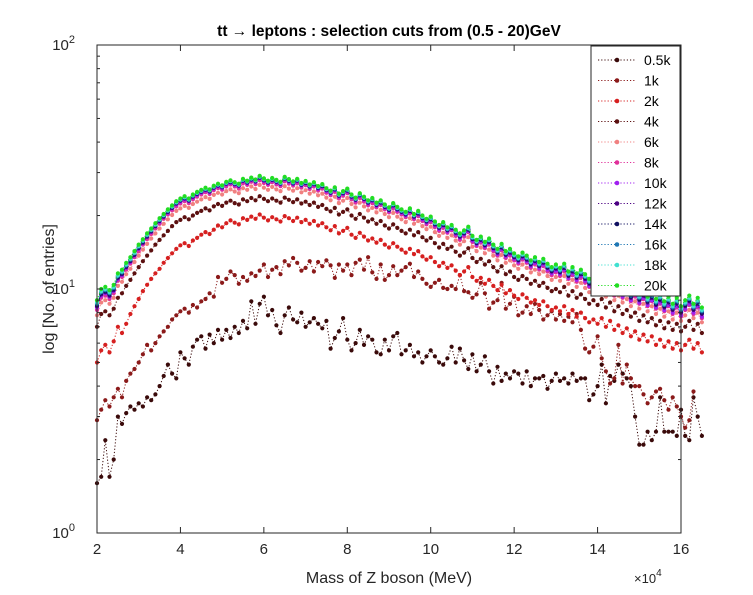  Describe the element at coordinates (617, 162) in the screenshot. I see `legend-marker` at that location.